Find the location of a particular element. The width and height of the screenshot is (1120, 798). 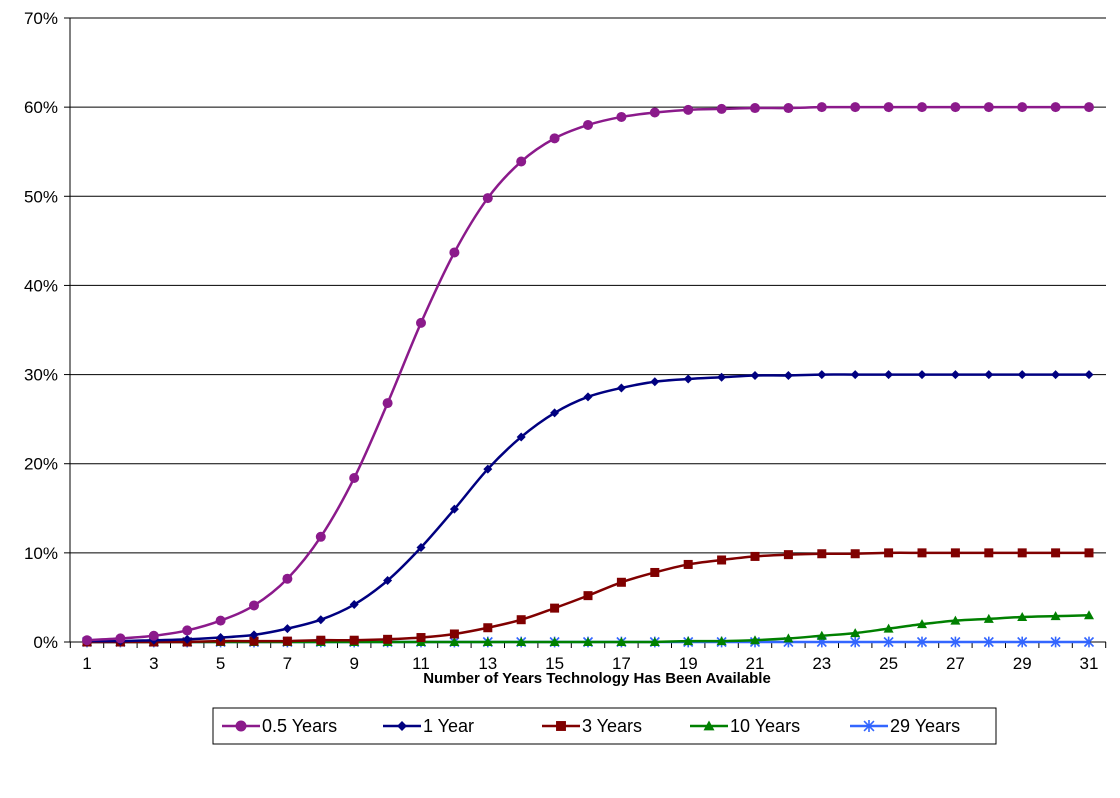

y-tick-label: 60% is located at coordinates (41, 107).